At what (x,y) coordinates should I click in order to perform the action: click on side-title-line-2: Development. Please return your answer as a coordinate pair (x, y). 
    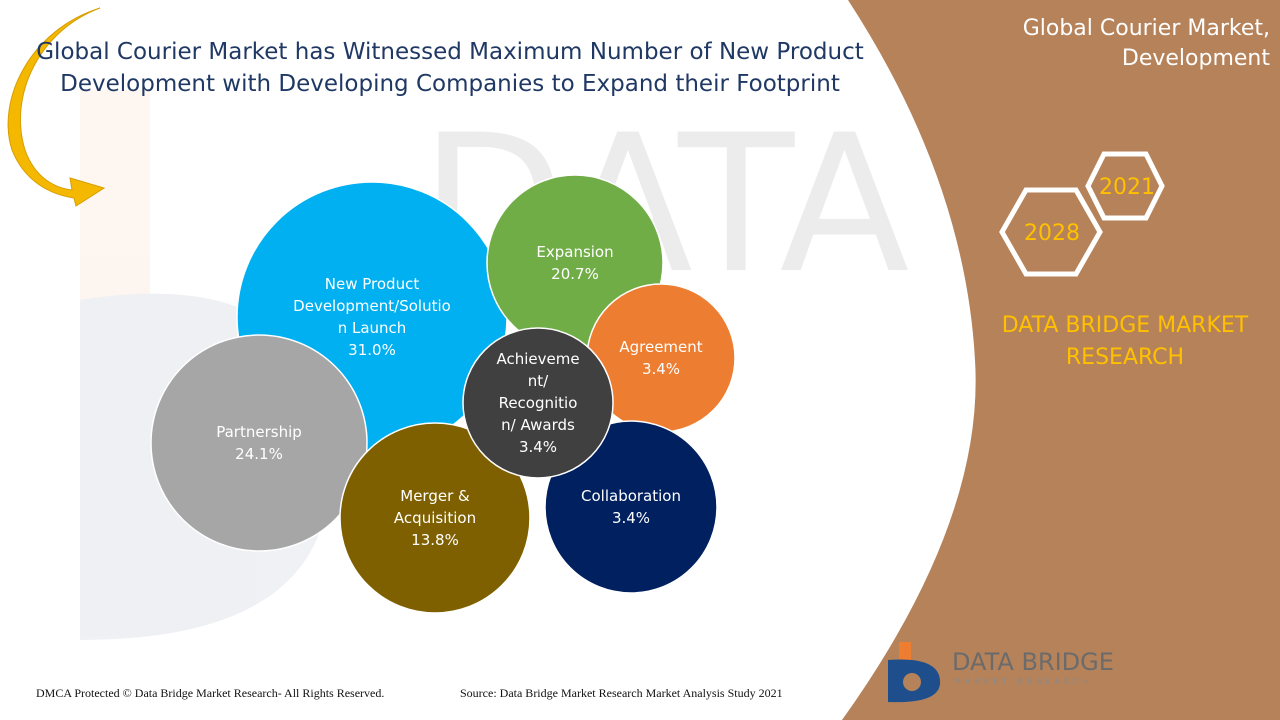
    Looking at the image, I should click on (1195, 58).